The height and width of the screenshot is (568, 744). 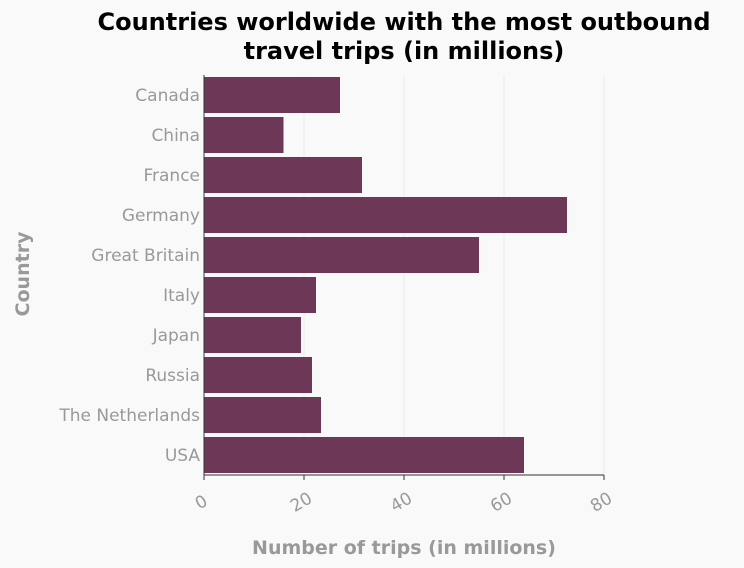 I want to click on x-tick-labels: 0 20 40 60 80, so click(x=404, y=503).